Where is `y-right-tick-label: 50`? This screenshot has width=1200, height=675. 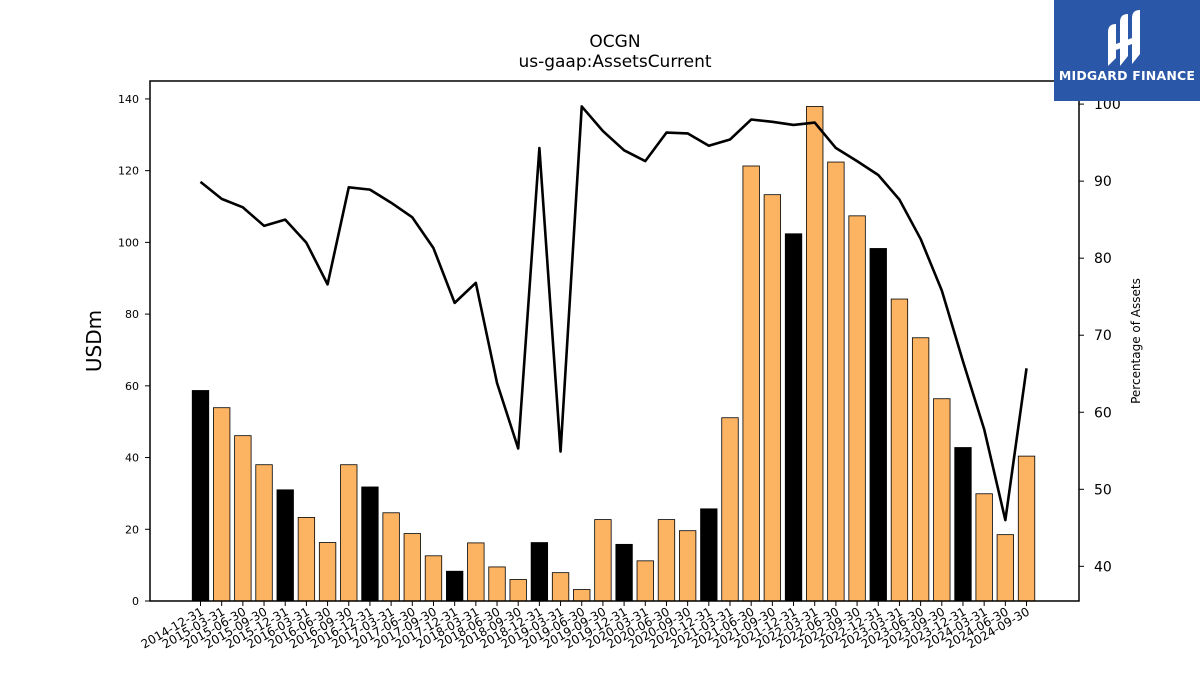 y-right-tick-label: 50 is located at coordinates (1103, 490).